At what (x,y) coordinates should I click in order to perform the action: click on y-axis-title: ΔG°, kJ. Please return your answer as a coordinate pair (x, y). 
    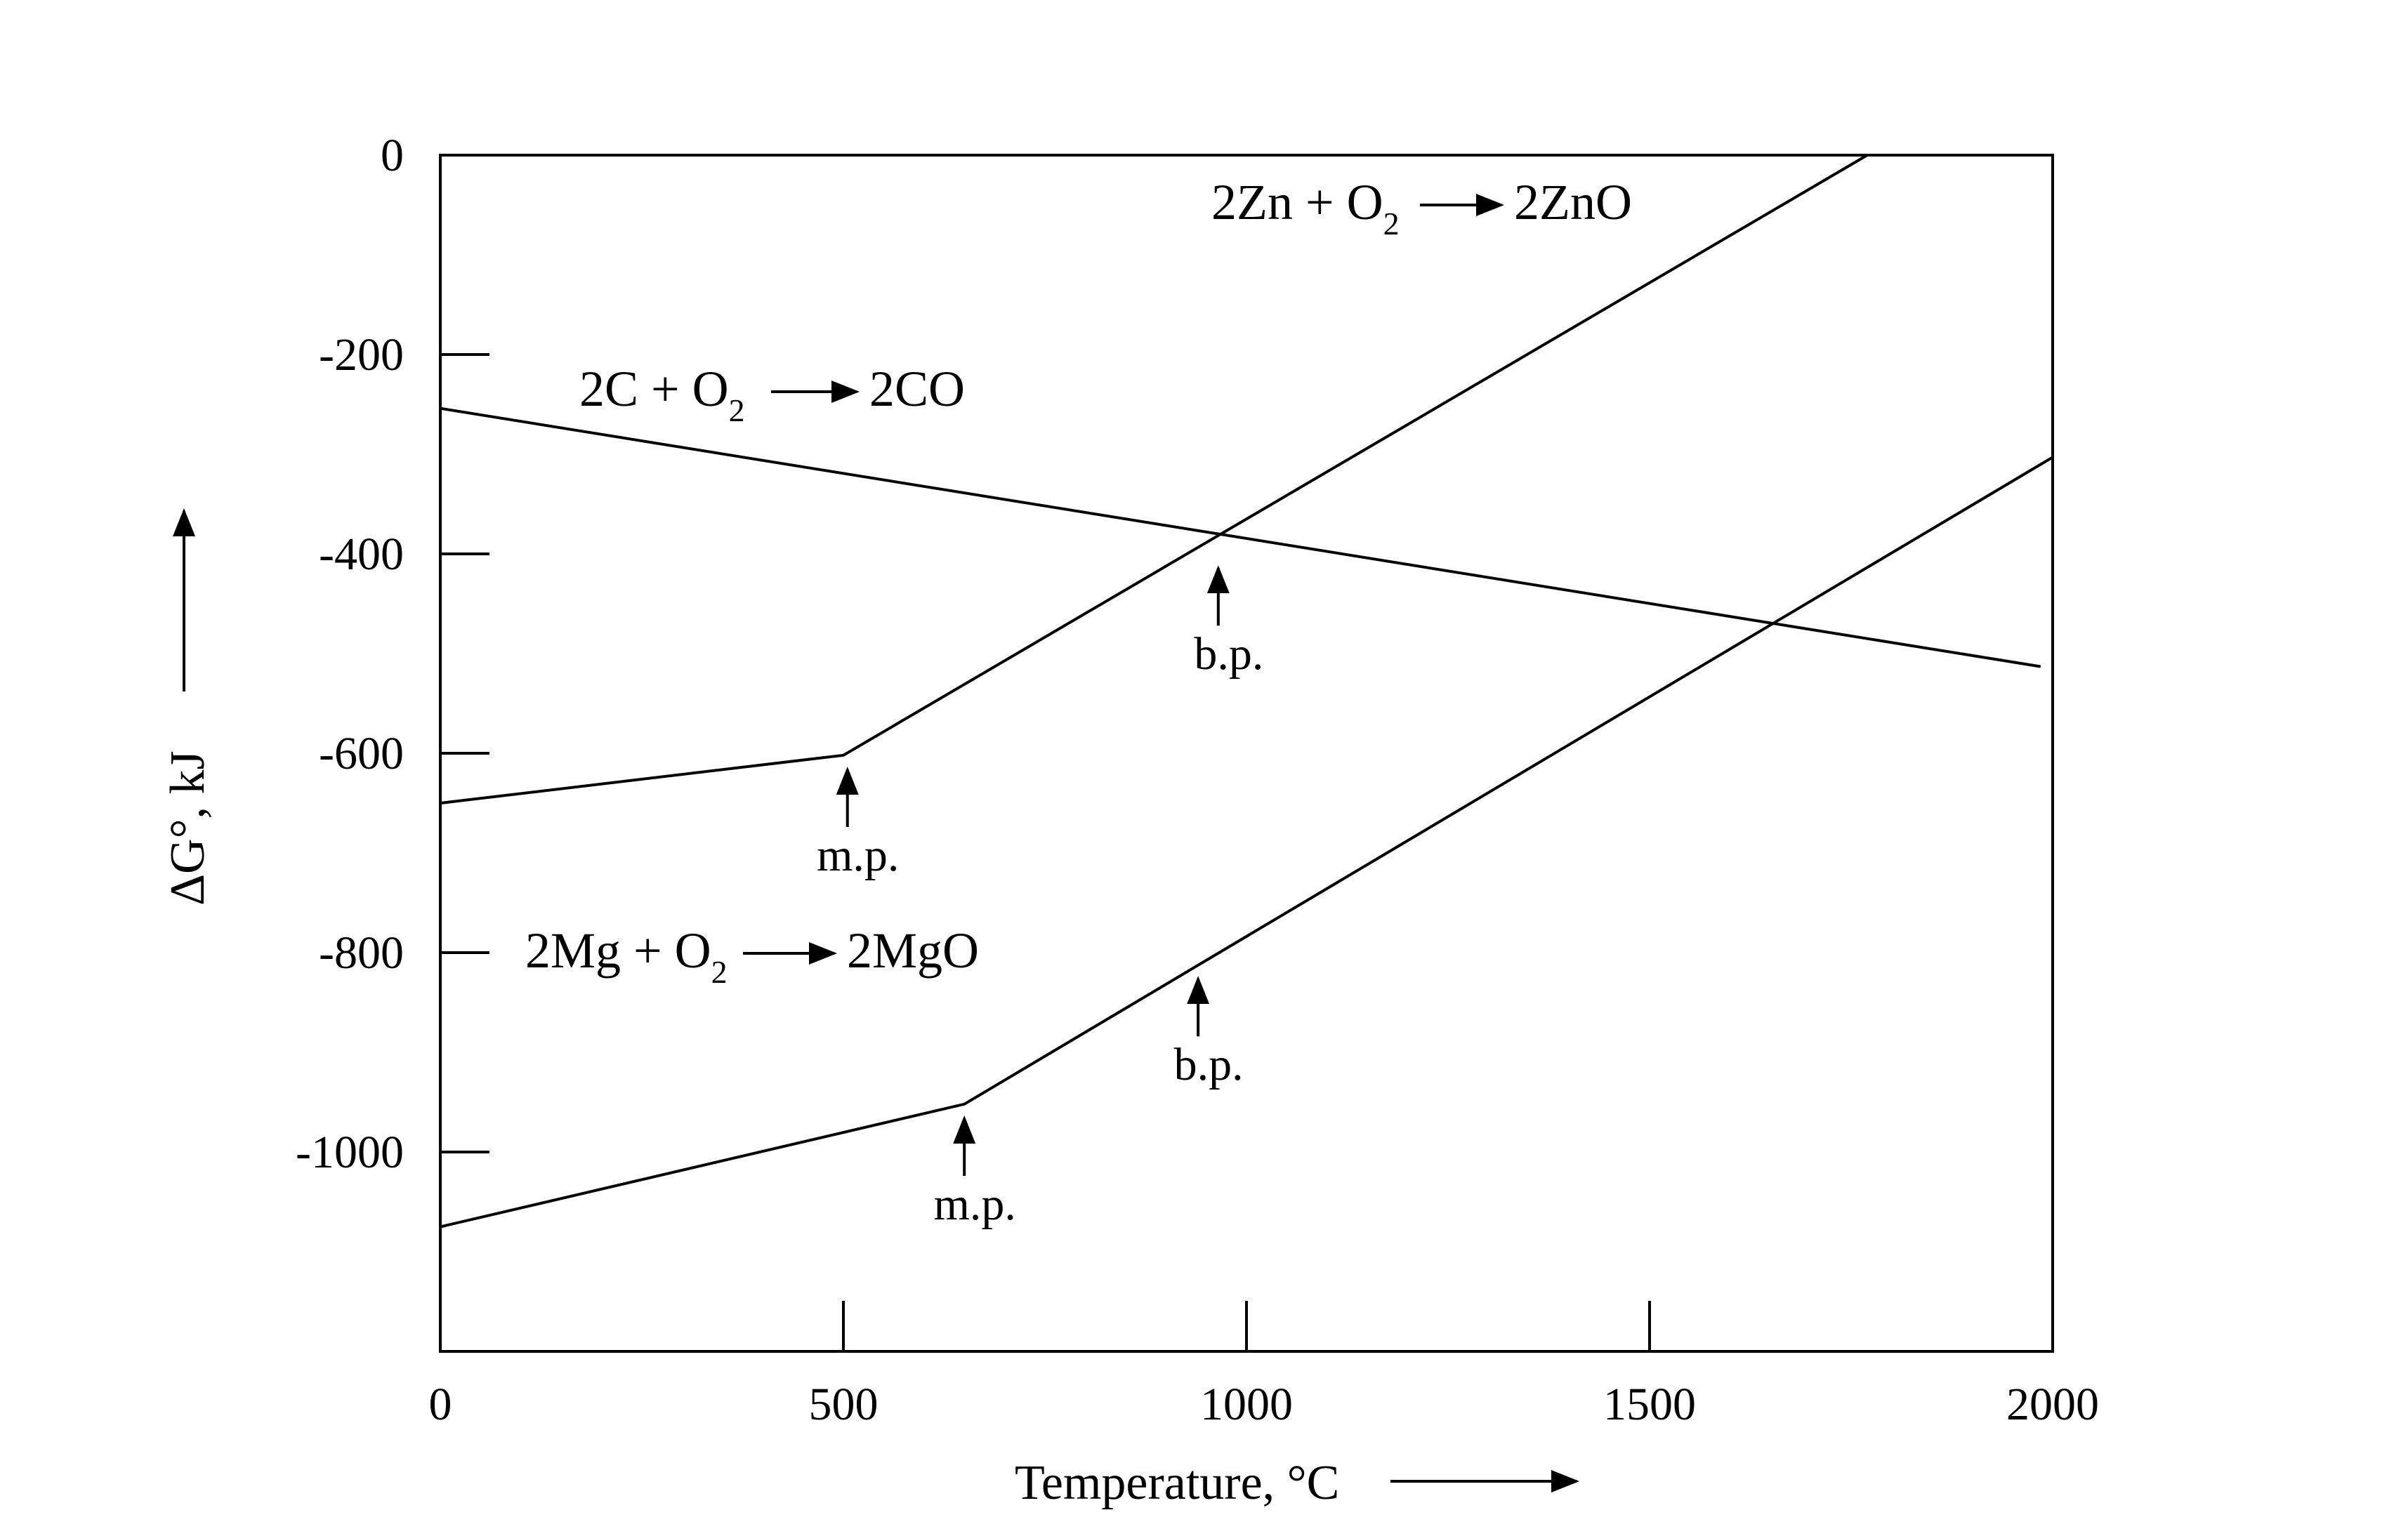
    Looking at the image, I should click on (188, 828).